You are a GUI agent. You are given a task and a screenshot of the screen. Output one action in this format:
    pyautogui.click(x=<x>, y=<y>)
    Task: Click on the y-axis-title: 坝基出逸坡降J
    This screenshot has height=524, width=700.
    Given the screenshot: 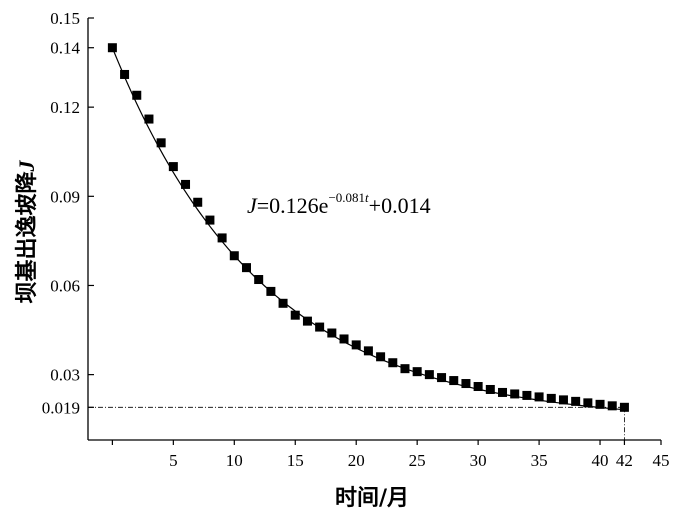 What is the action you would take?
    pyautogui.click(x=27, y=231)
    